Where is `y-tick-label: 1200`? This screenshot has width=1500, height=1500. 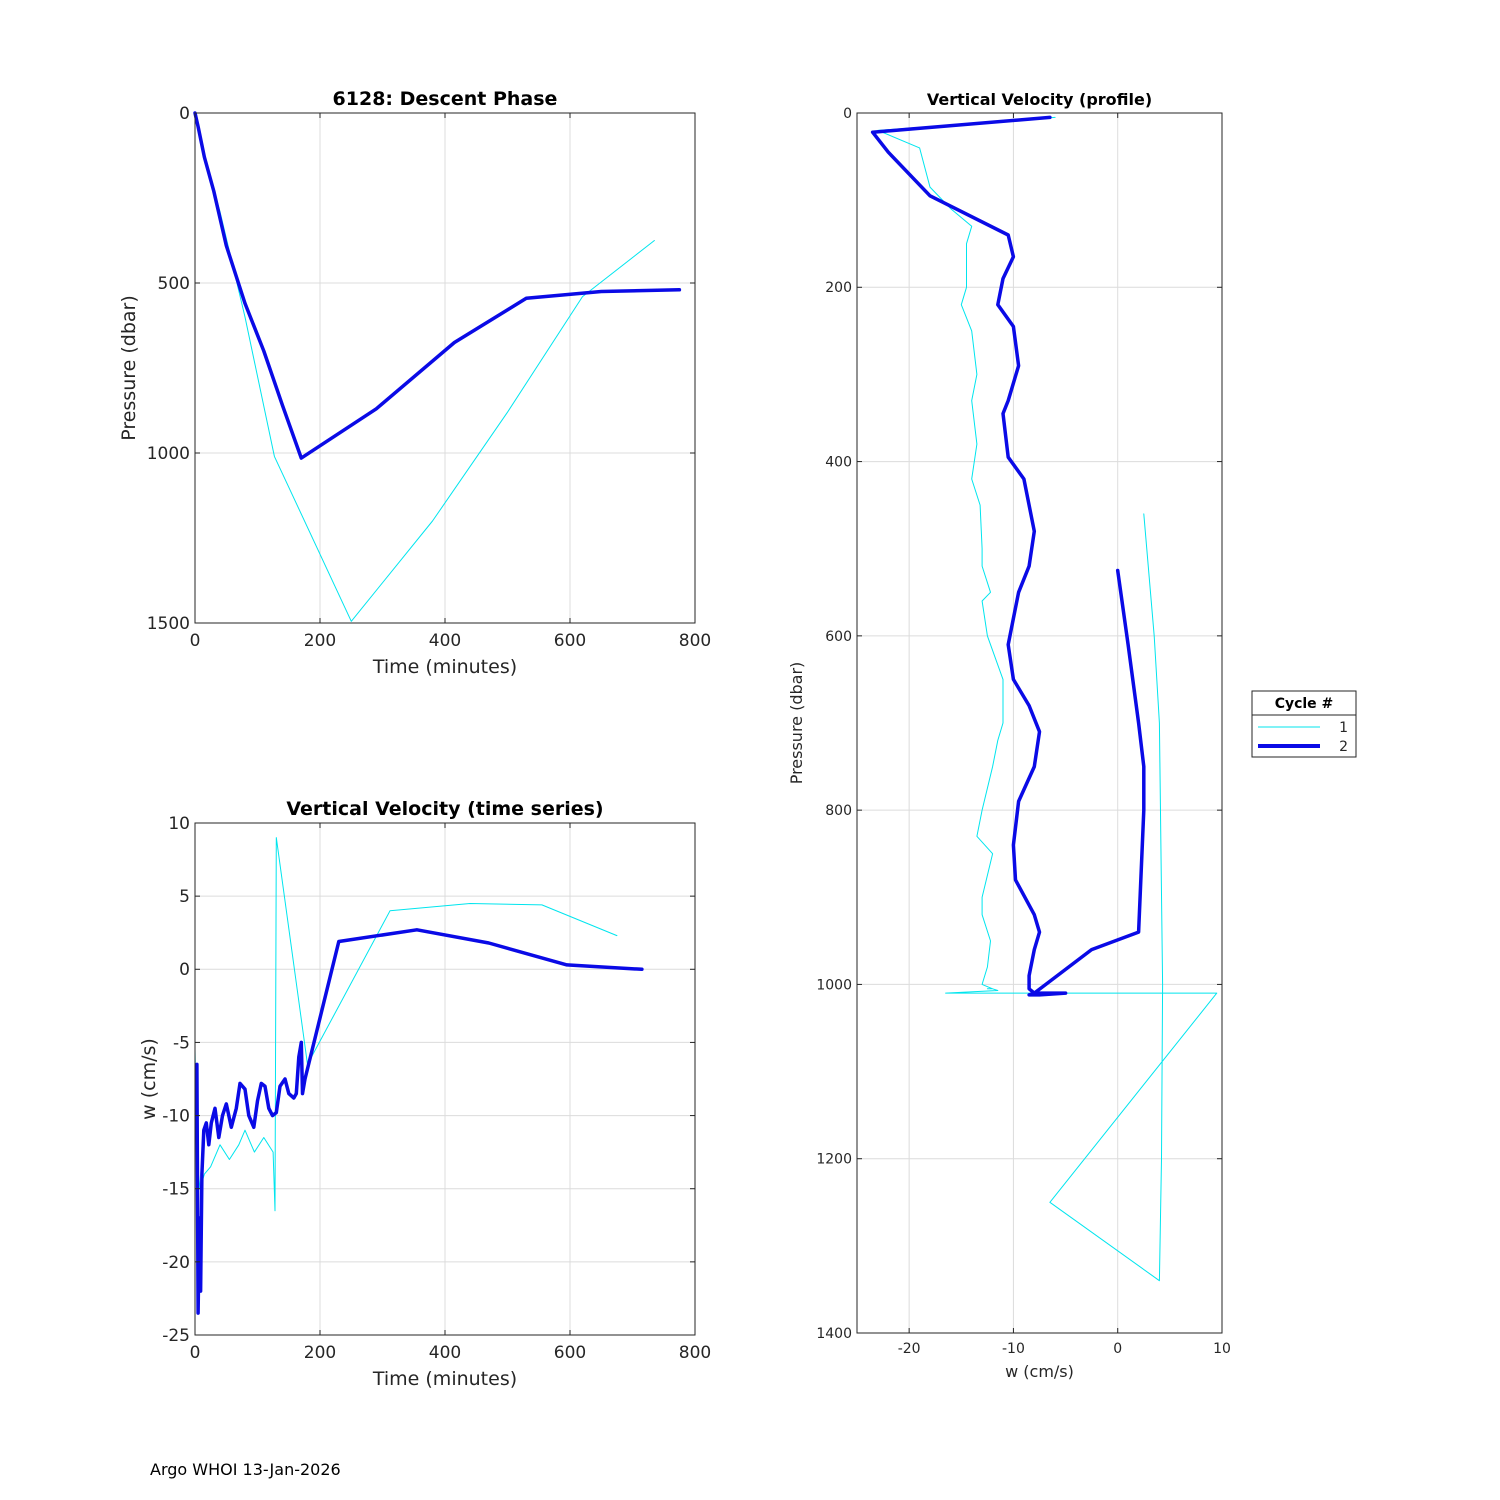
y-tick-label: 1200 is located at coordinates (834, 1160).